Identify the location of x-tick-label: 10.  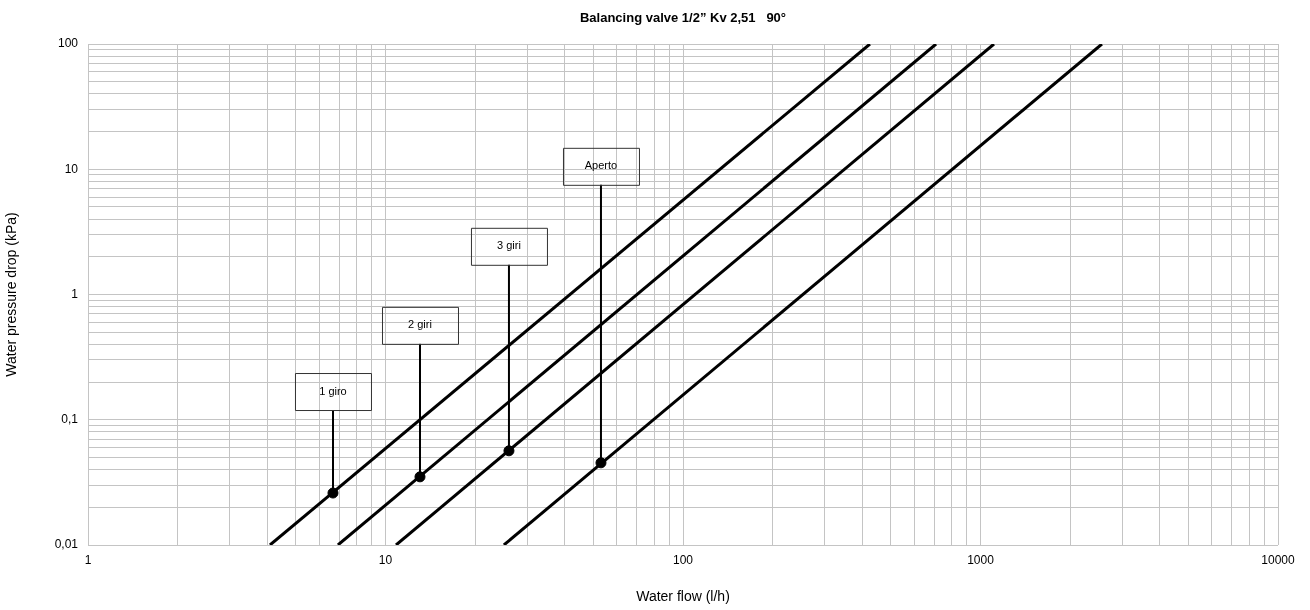
(385, 559).